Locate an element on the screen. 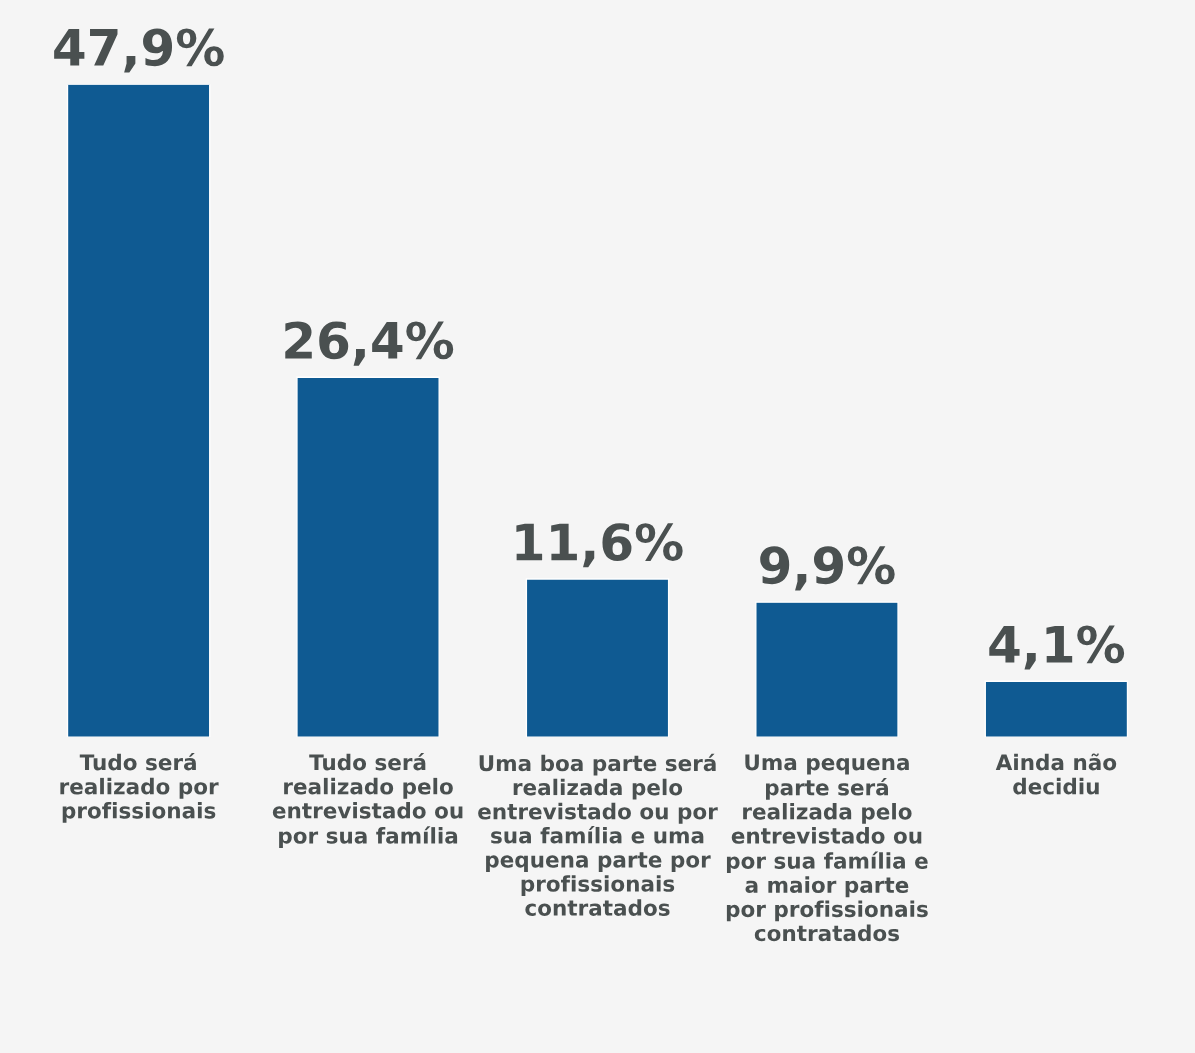 This screenshot has width=1195, height=1053. data-label: 47,9% is located at coordinates (139, 50).